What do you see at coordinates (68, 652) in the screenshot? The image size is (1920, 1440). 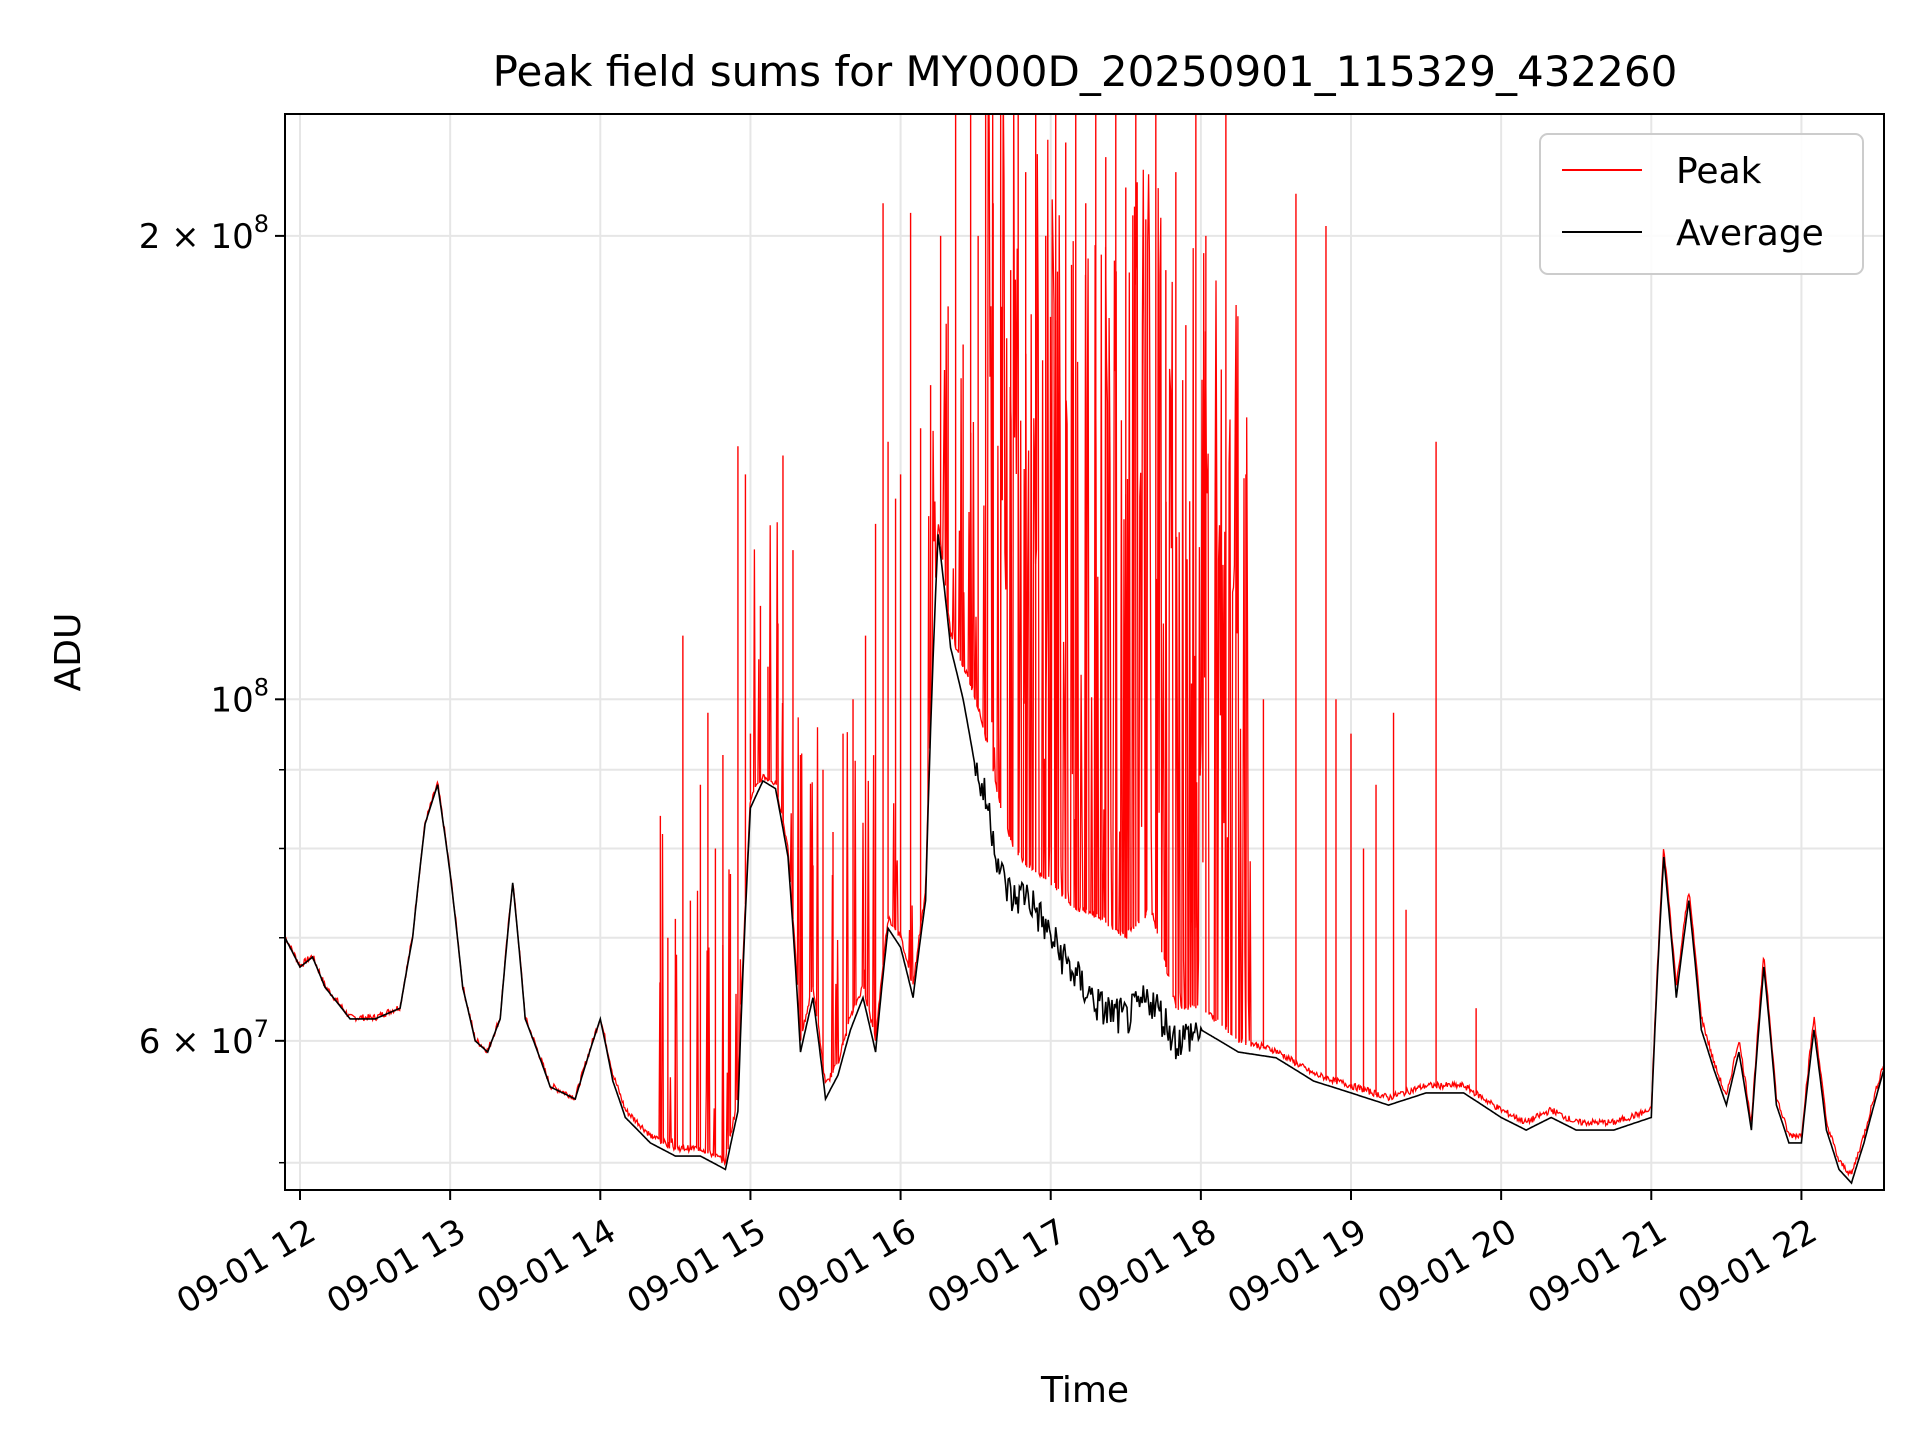 I see `y-axis-label: ADU` at bounding box center [68, 652].